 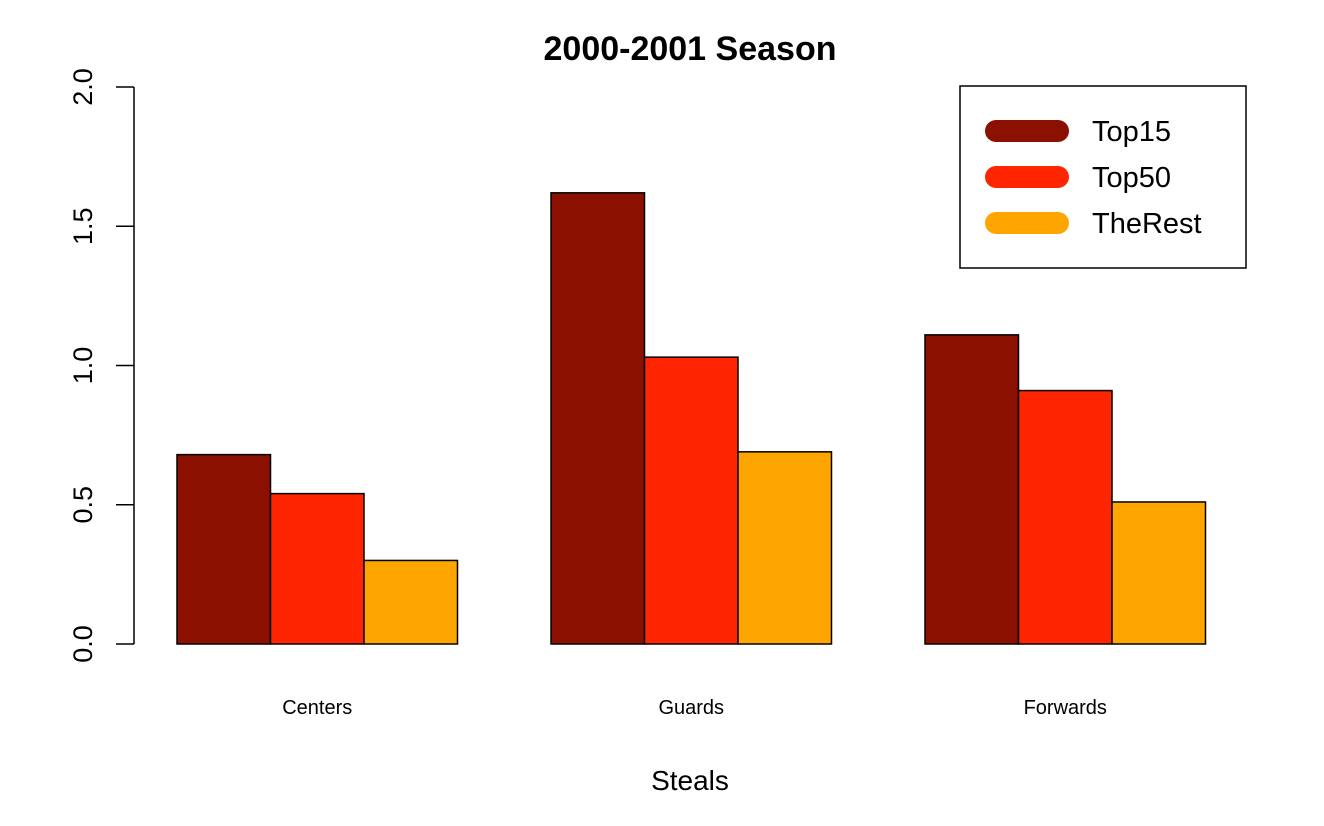 What do you see at coordinates (224, 549) in the screenshot?
I see `bar-top15-centers` at bounding box center [224, 549].